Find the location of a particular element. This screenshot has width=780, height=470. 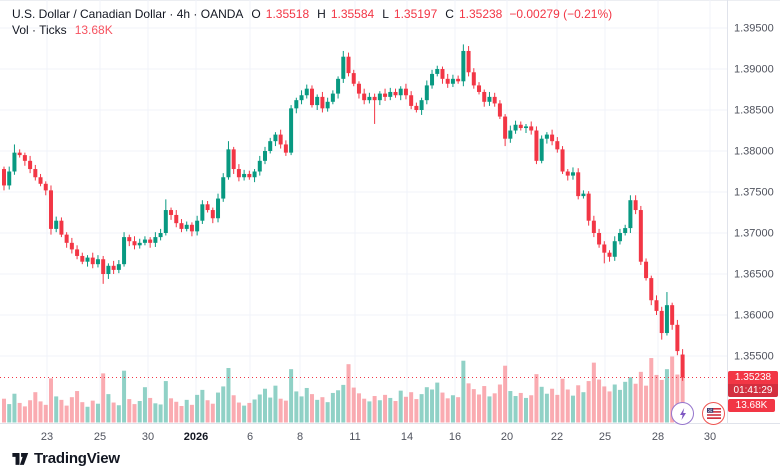

low-label: L is located at coordinates (385, 14).